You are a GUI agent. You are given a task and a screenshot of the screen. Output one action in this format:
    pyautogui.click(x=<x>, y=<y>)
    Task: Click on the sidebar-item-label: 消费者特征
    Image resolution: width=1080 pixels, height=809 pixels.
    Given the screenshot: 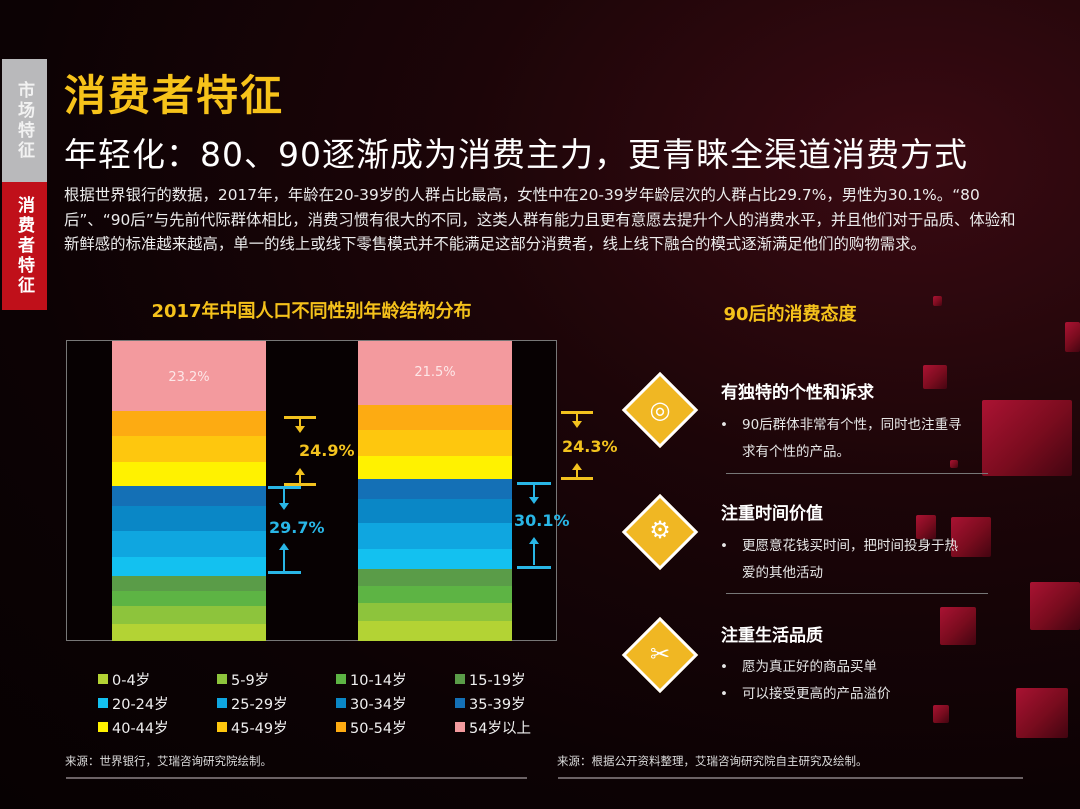 What is the action you would take?
    pyautogui.click(x=24, y=246)
    